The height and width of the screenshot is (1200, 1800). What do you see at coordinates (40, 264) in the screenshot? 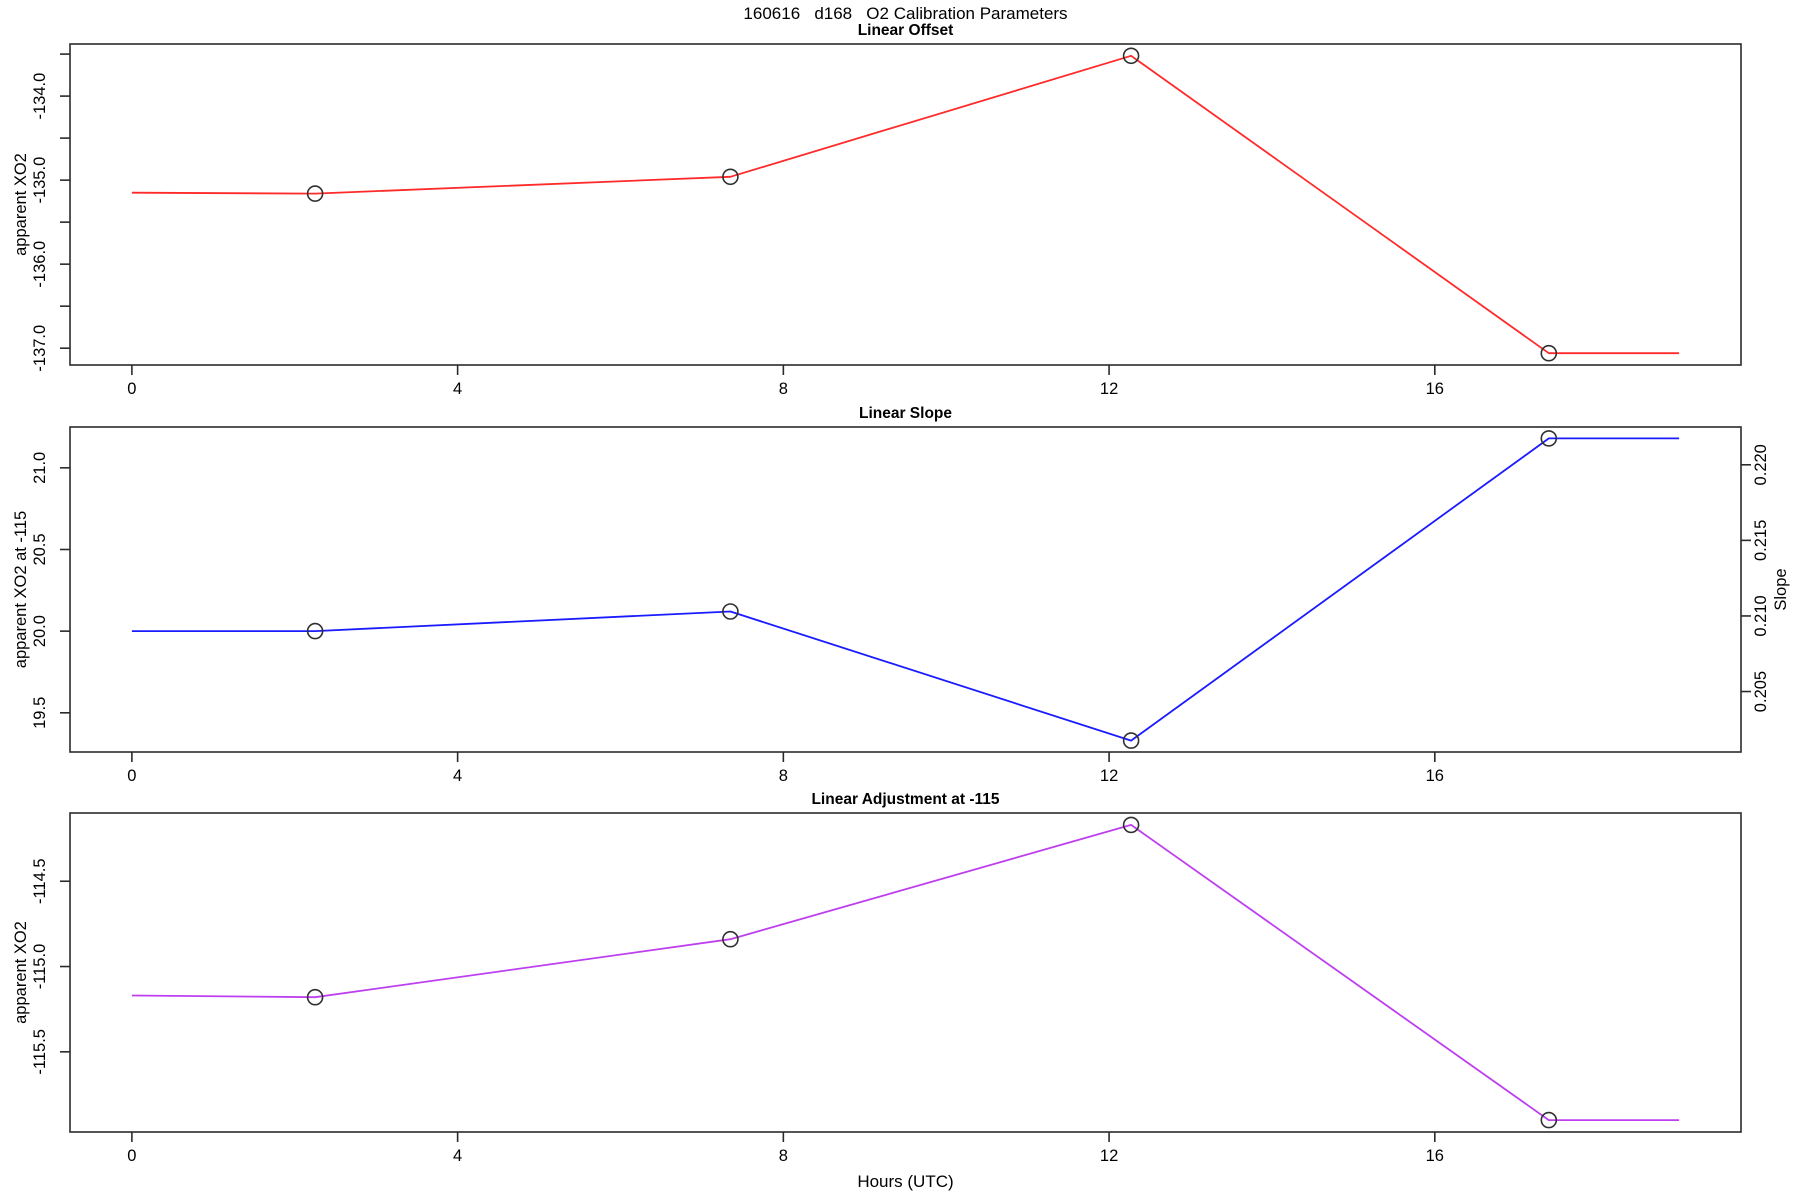
I see `y-tick-label: -136.0` at bounding box center [40, 264].